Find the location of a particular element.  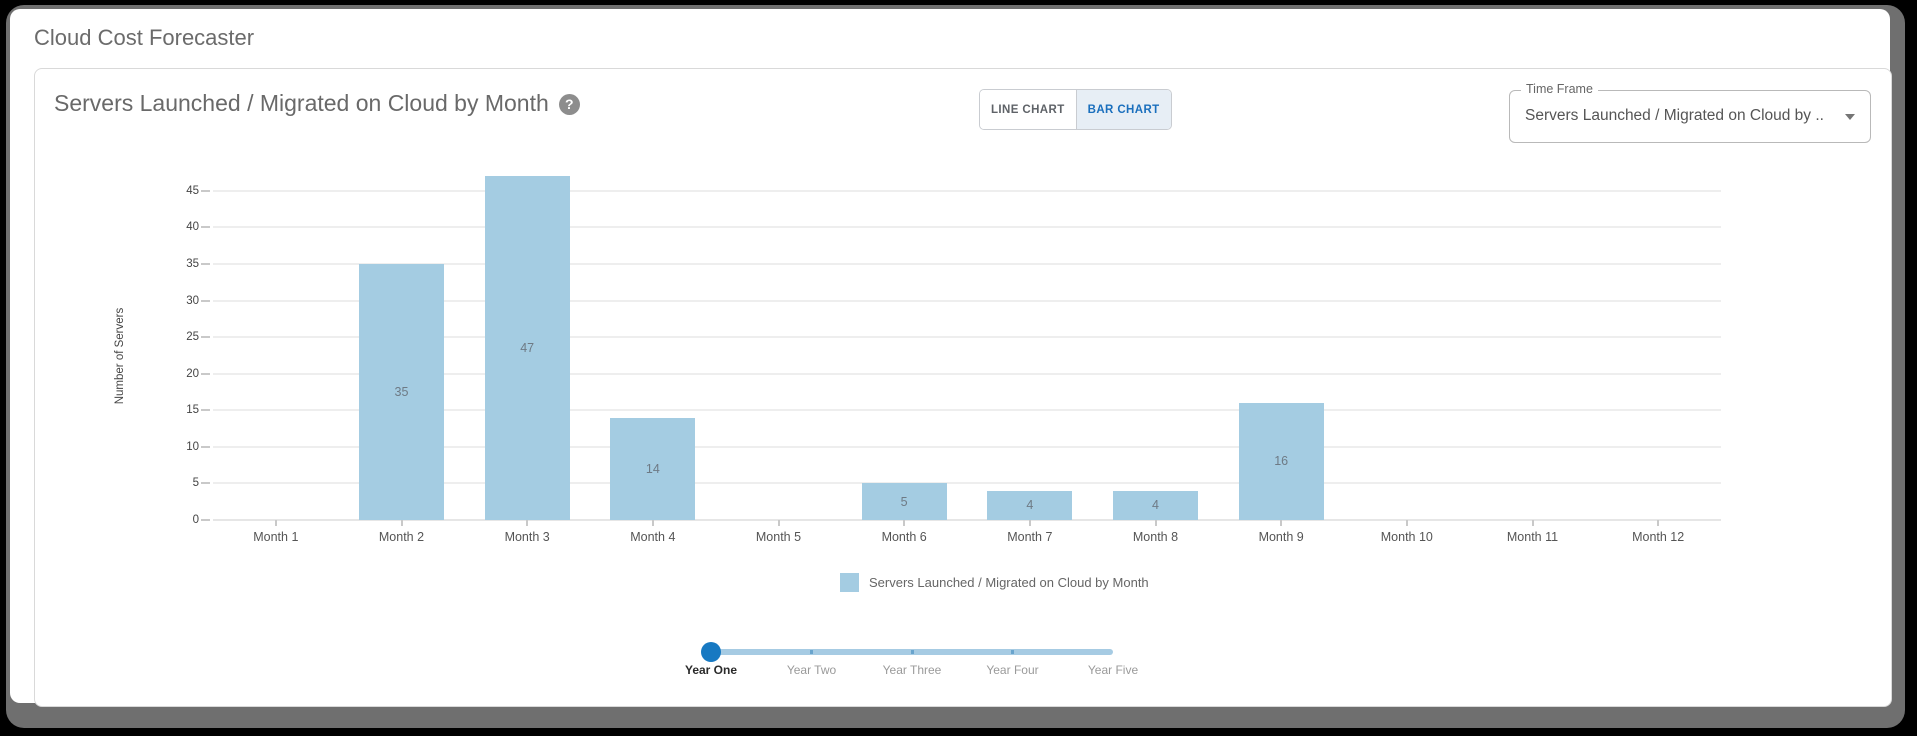

x-tick-label: Month 5 is located at coordinates (778, 537).